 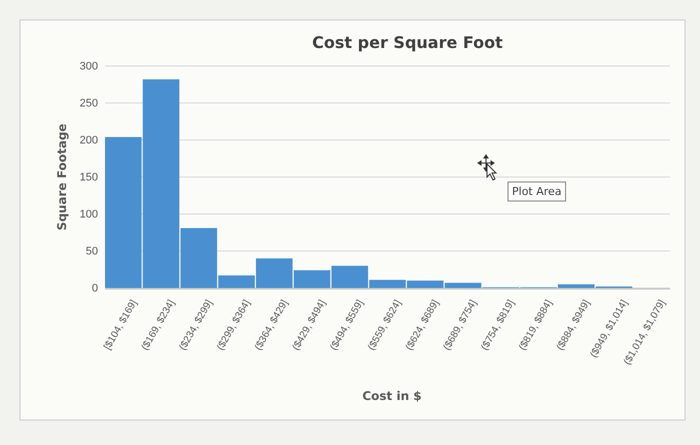 I want to click on y-tick-label: 150, so click(x=89, y=178).